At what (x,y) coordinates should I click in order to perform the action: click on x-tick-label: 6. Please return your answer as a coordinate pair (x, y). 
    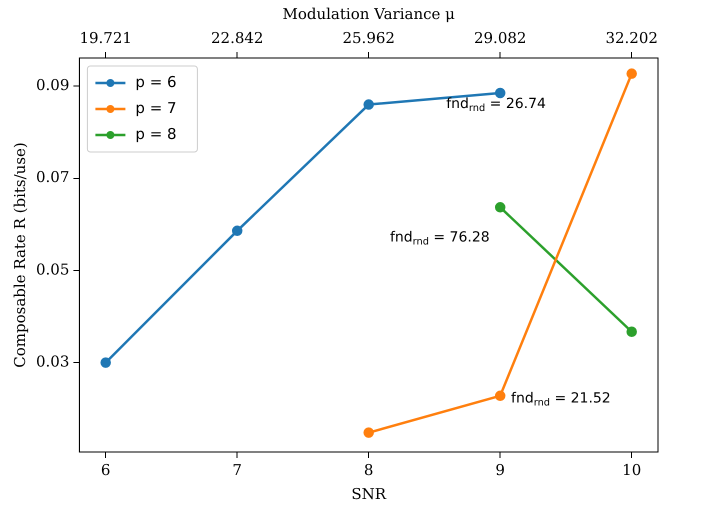
    Looking at the image, I should click on (105, 469).